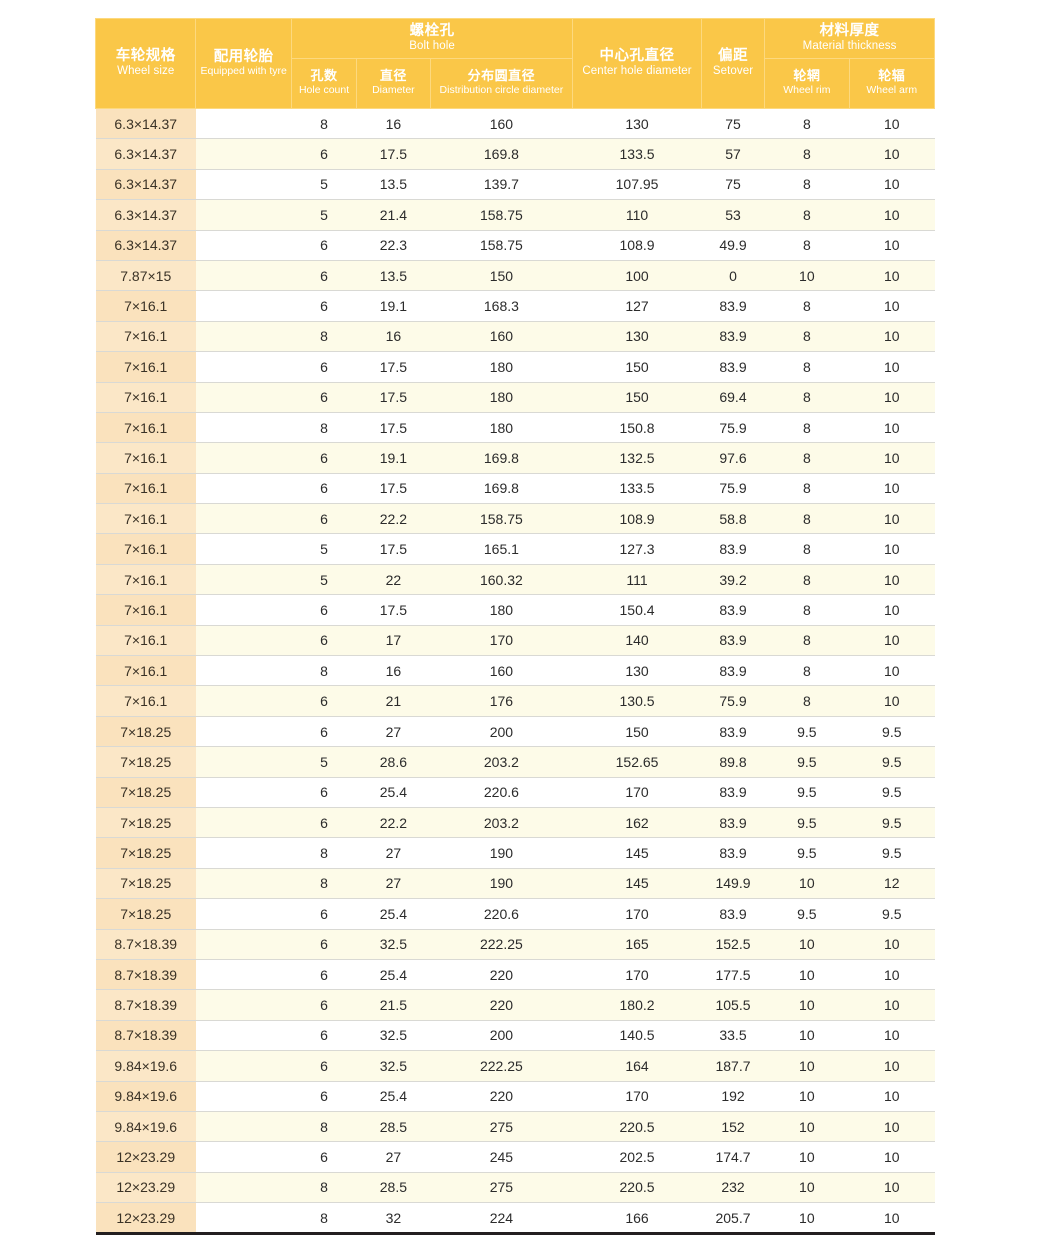 The image size is (1060, 1235). I want to click on cell-diameter: 17, so click(393, 641).